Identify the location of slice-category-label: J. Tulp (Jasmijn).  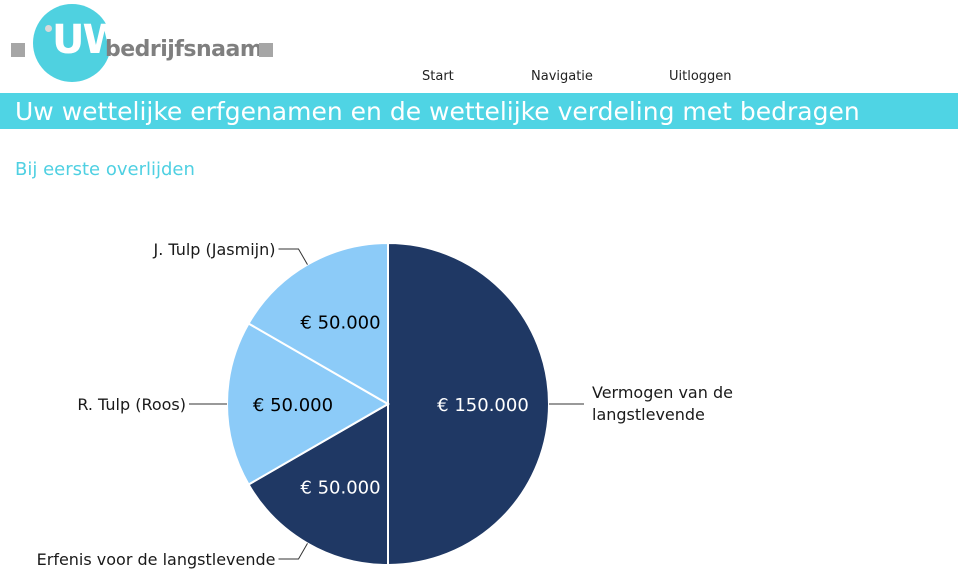
(213, 249).